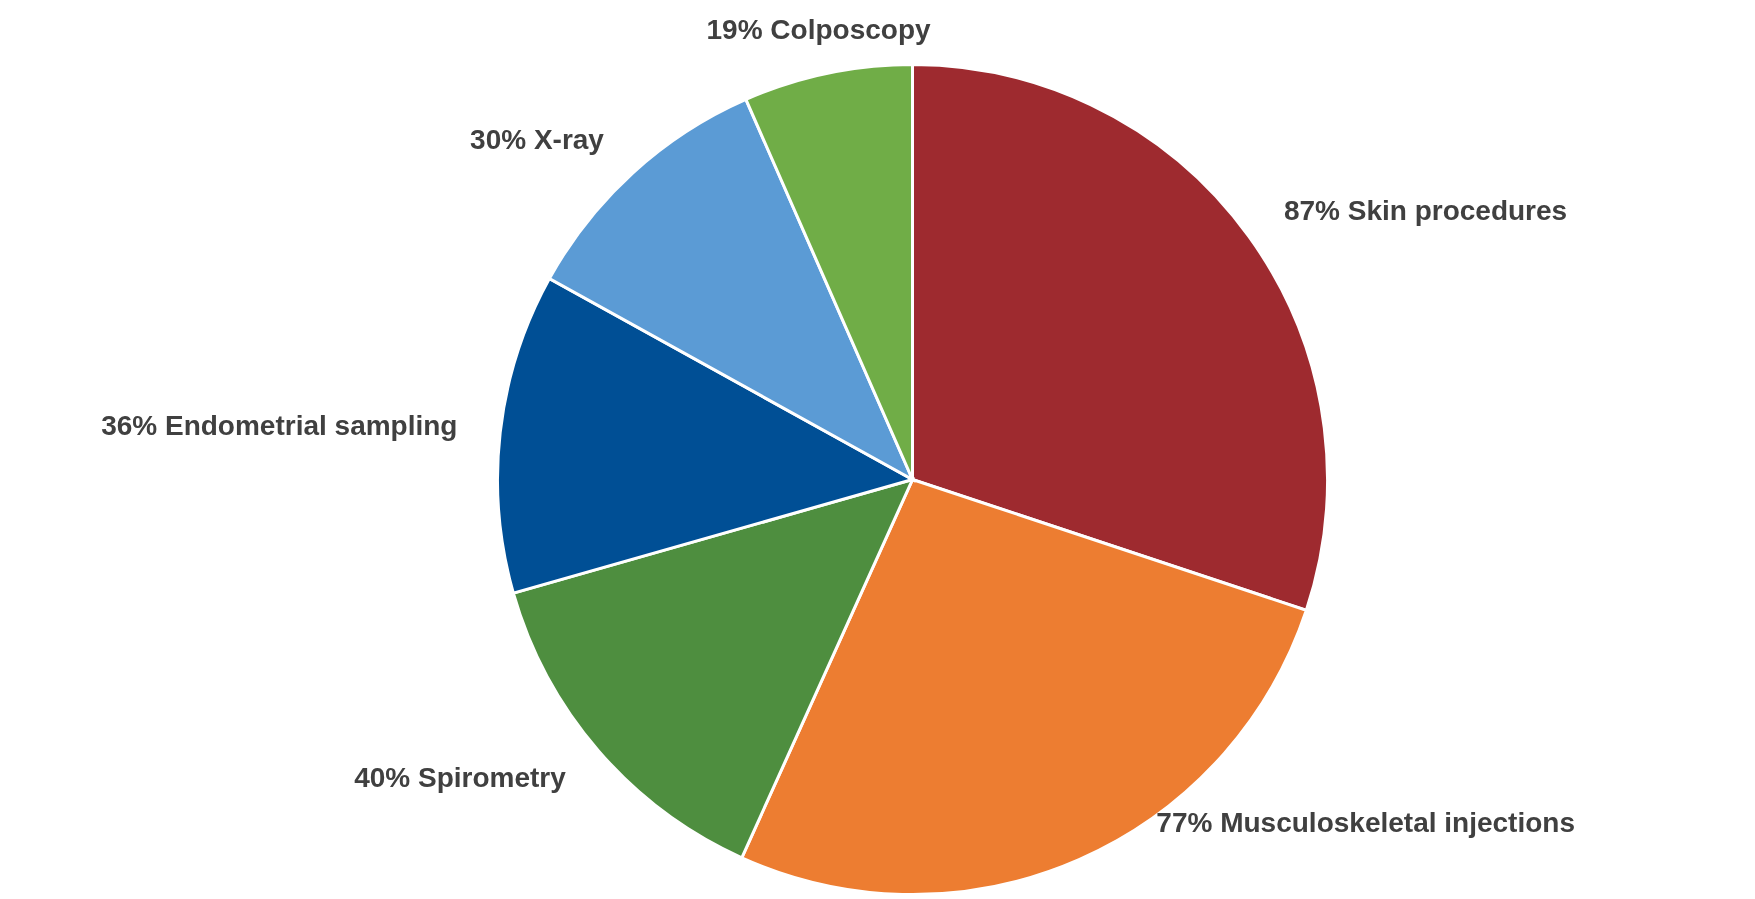 The height and width of the screenshot is (899, 1755). What do you see at coordinates (537, 140) in the screenshot?
I see `slice-label: 30% X-ray` at bounding box center [537, 140].